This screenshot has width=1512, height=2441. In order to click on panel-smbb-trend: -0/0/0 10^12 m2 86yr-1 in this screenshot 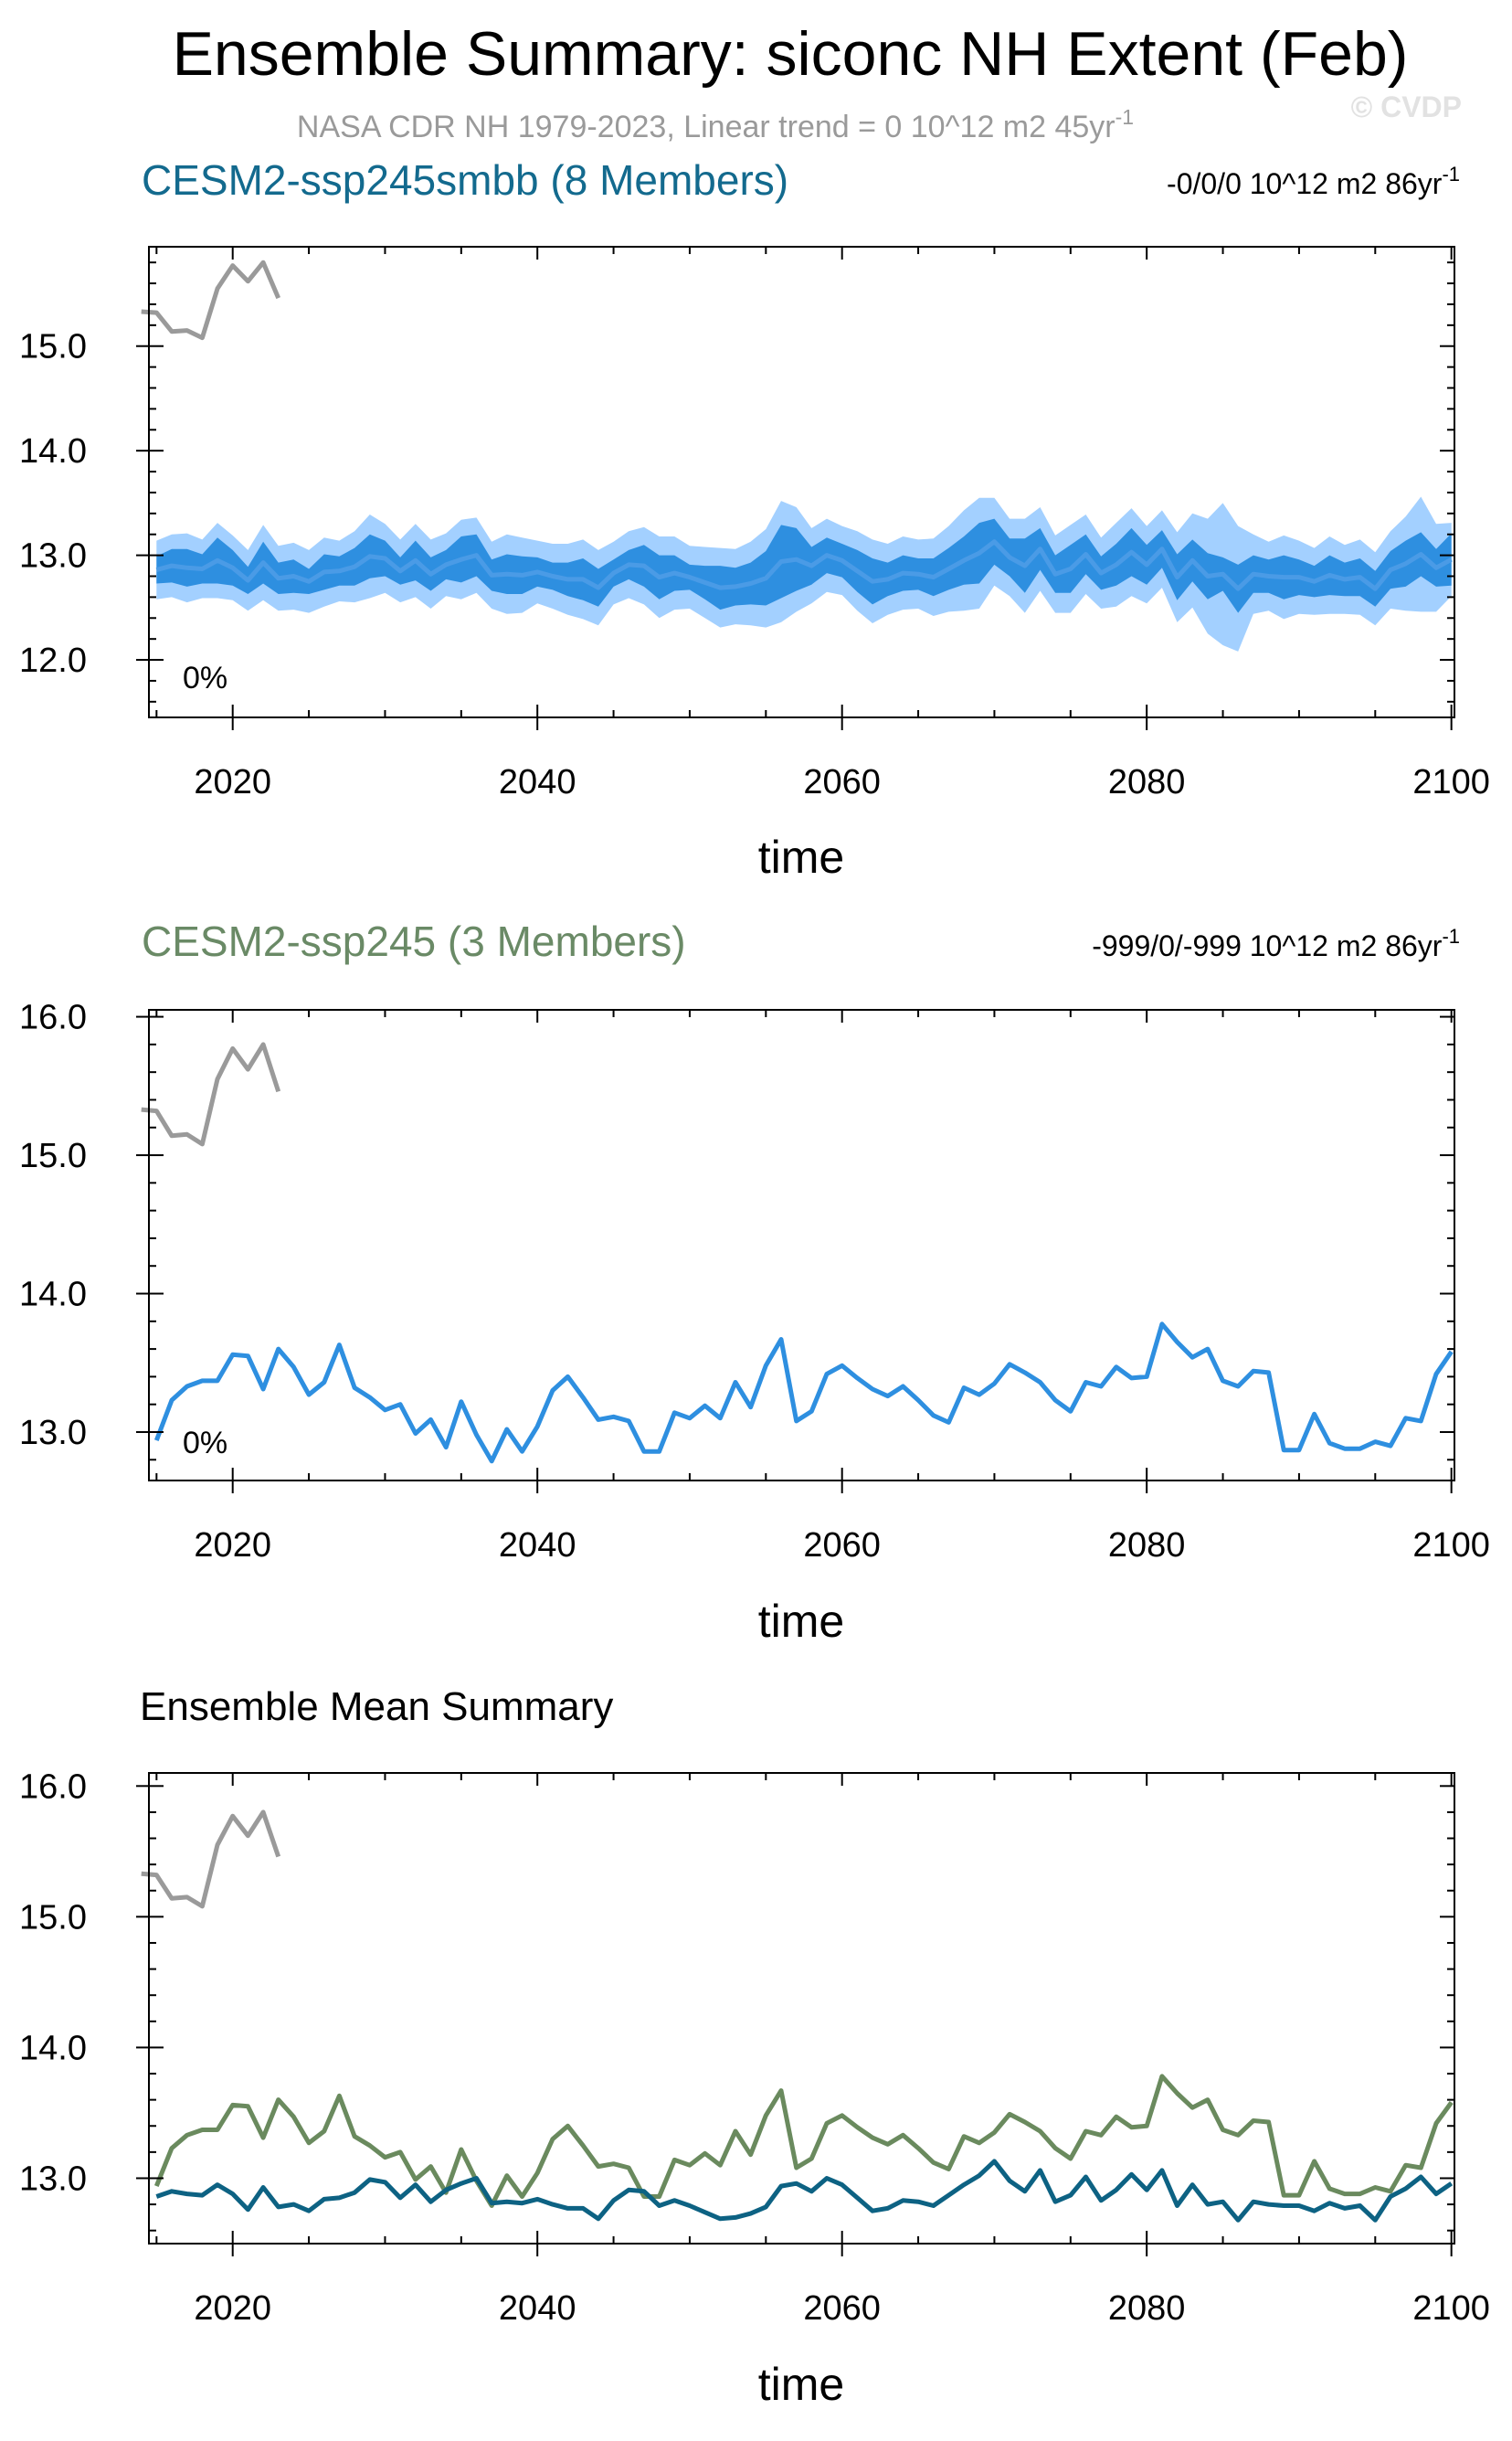, I will do `click(1313, 181)`.